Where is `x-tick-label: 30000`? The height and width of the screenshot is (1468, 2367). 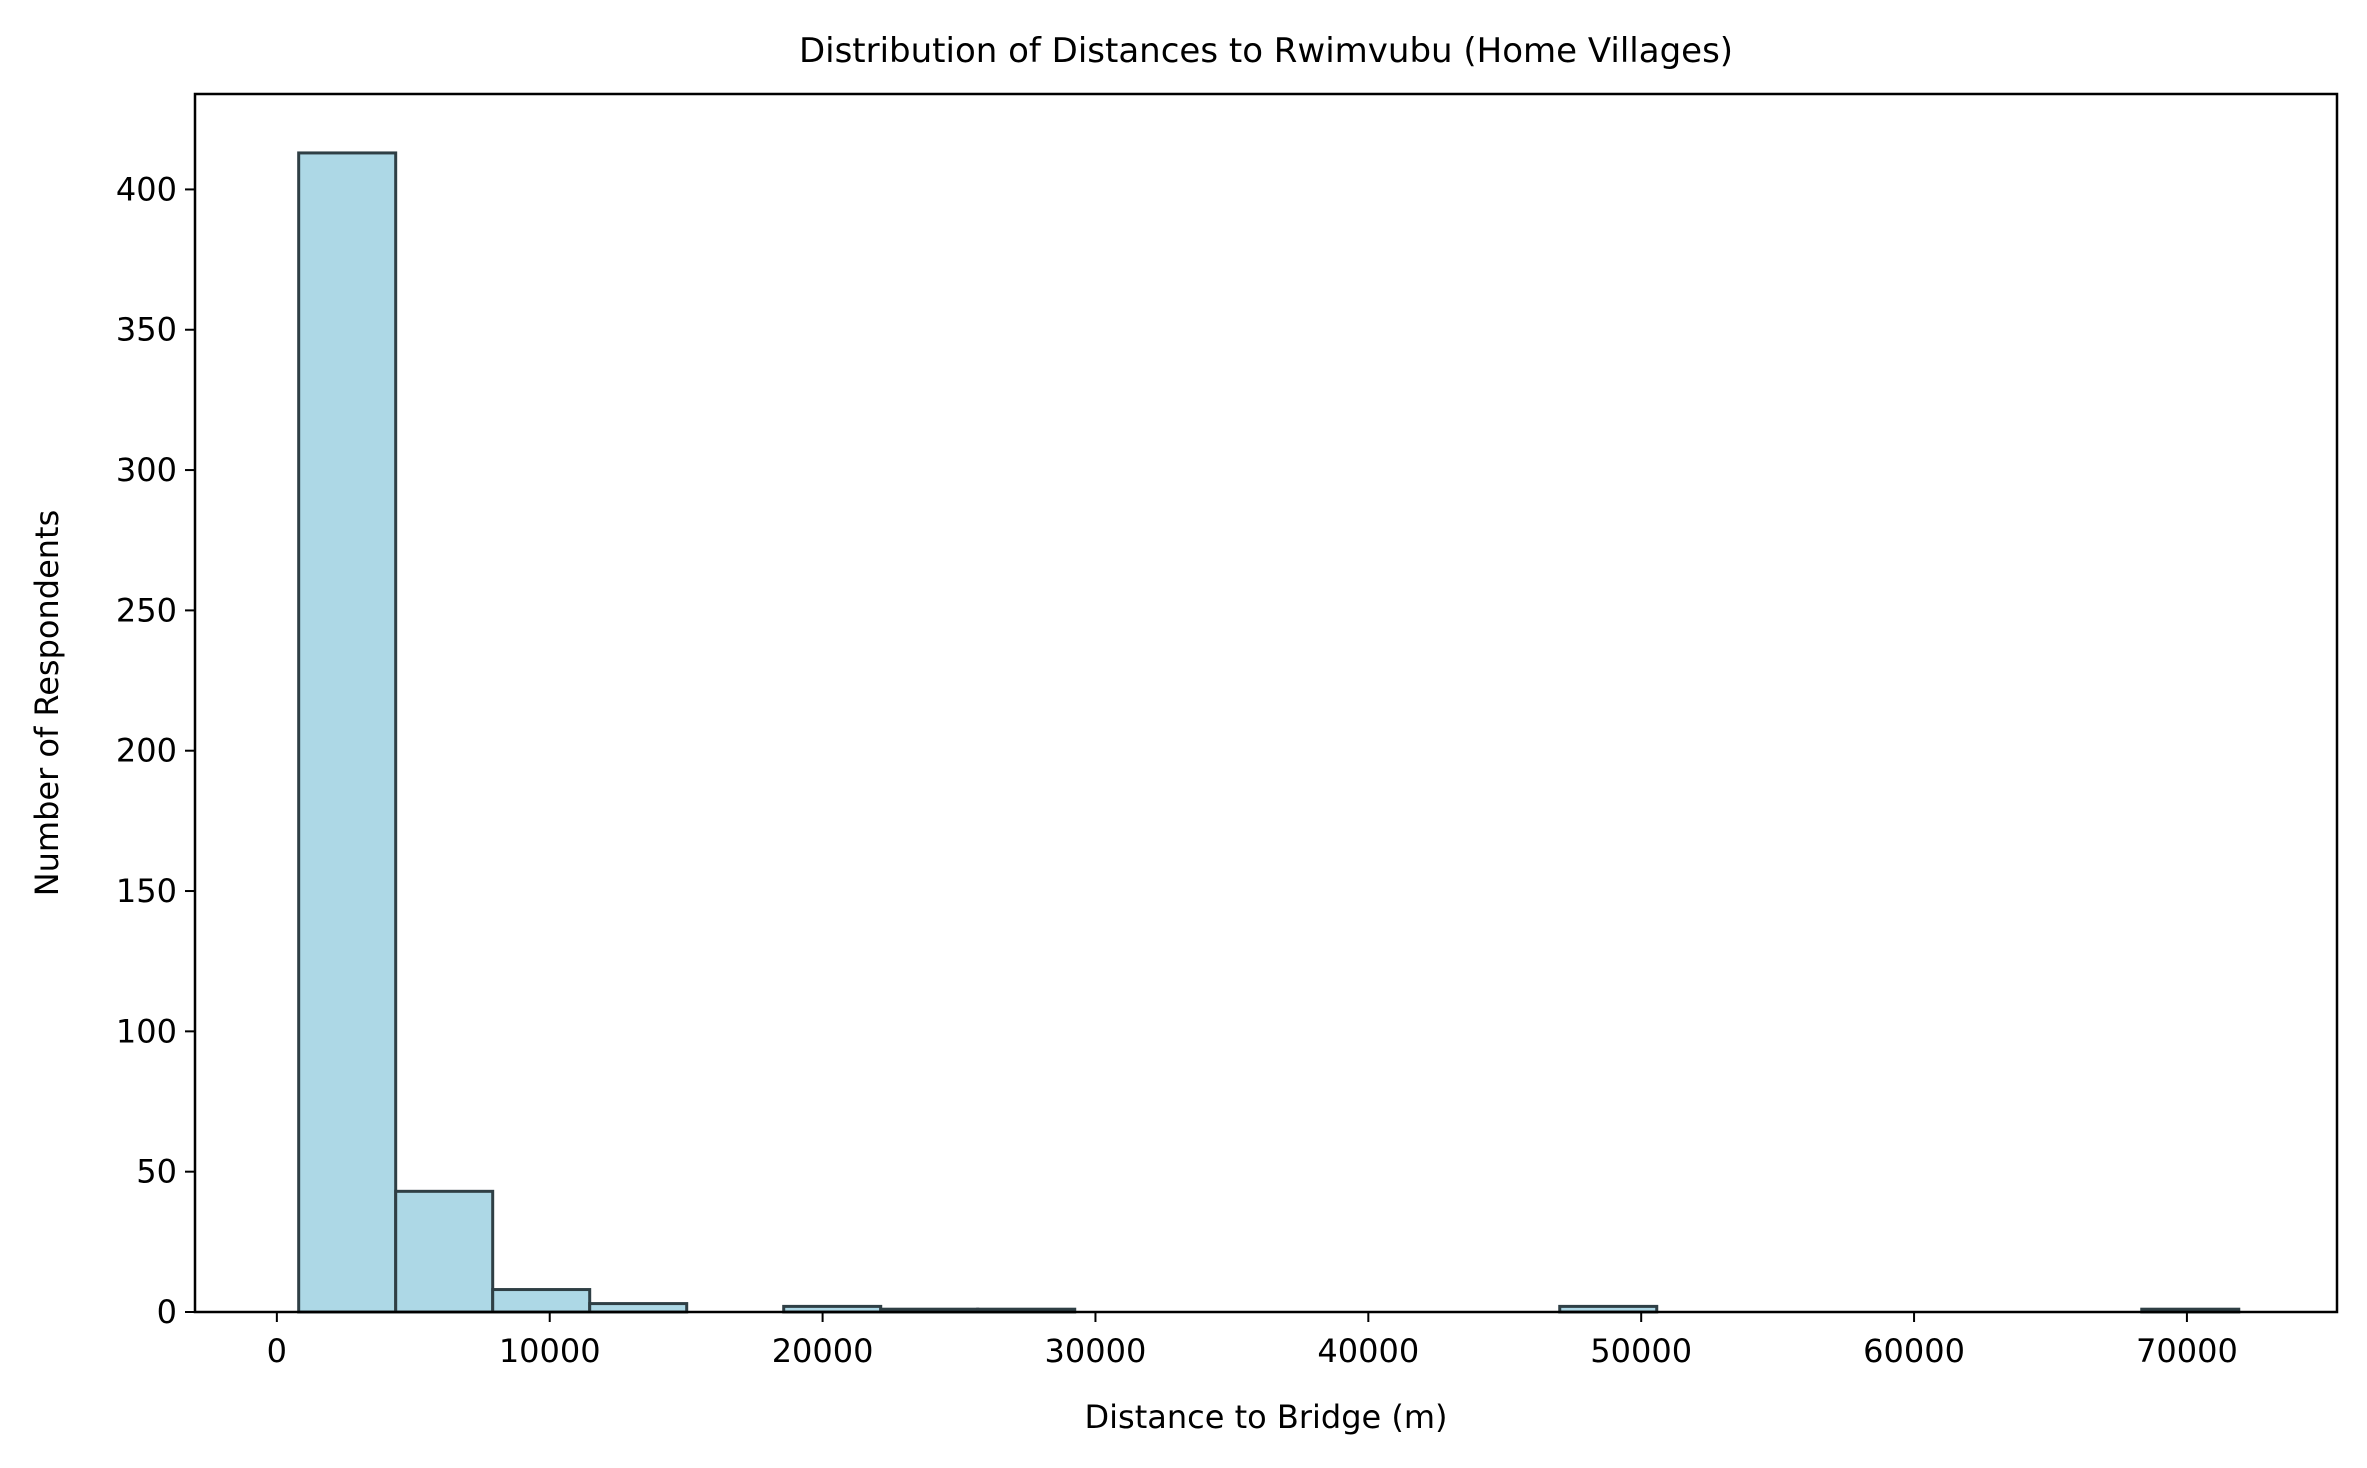 x-tick-label: 30000 is located at coordinates (1096, 1351).